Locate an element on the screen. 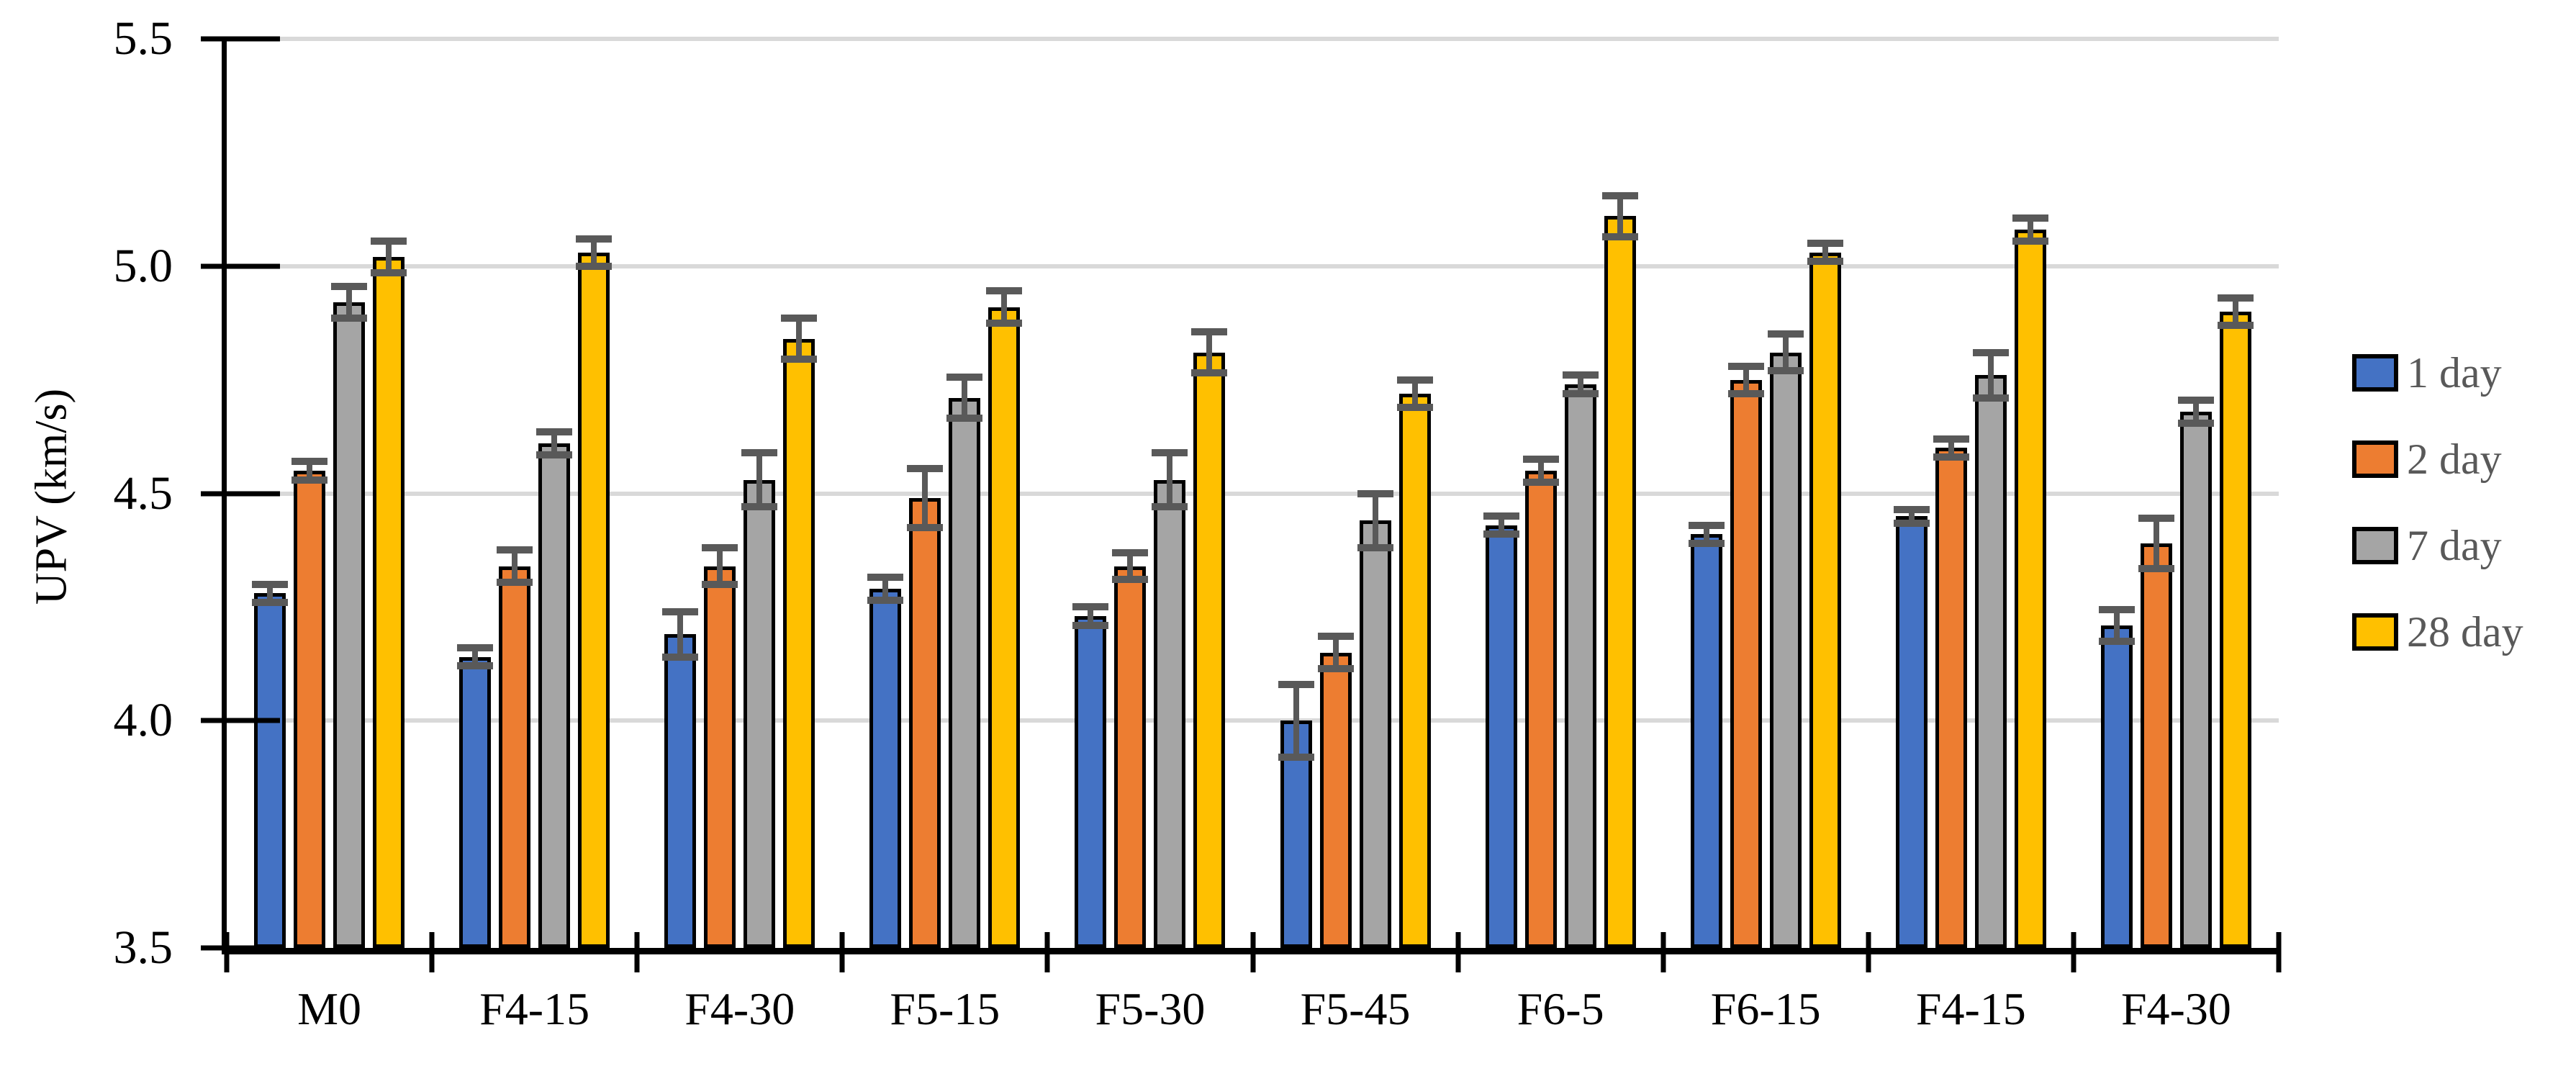 The image size is (2576, 1071). error-cap-bottom-F6-5-28day is located at coordinates (1619, 236).